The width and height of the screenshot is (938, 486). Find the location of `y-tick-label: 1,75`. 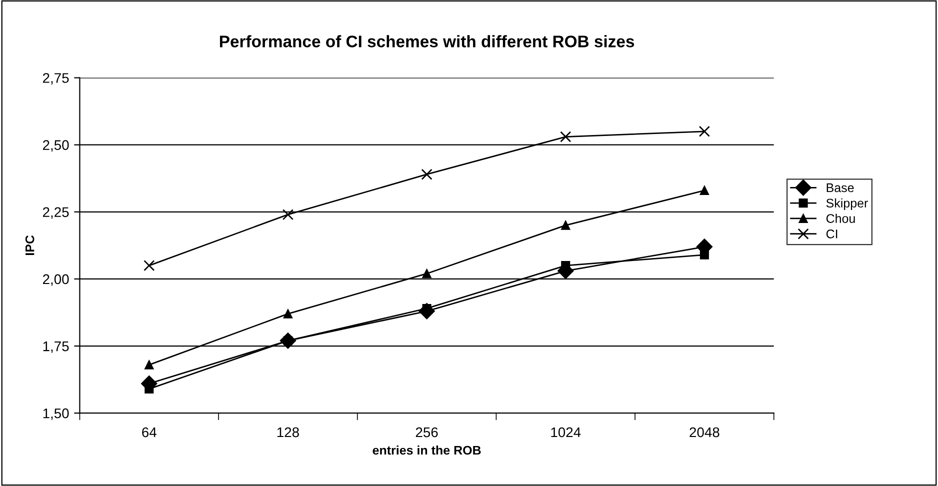

y-tick-label: 1,75 is located at coordinates (56, 347).